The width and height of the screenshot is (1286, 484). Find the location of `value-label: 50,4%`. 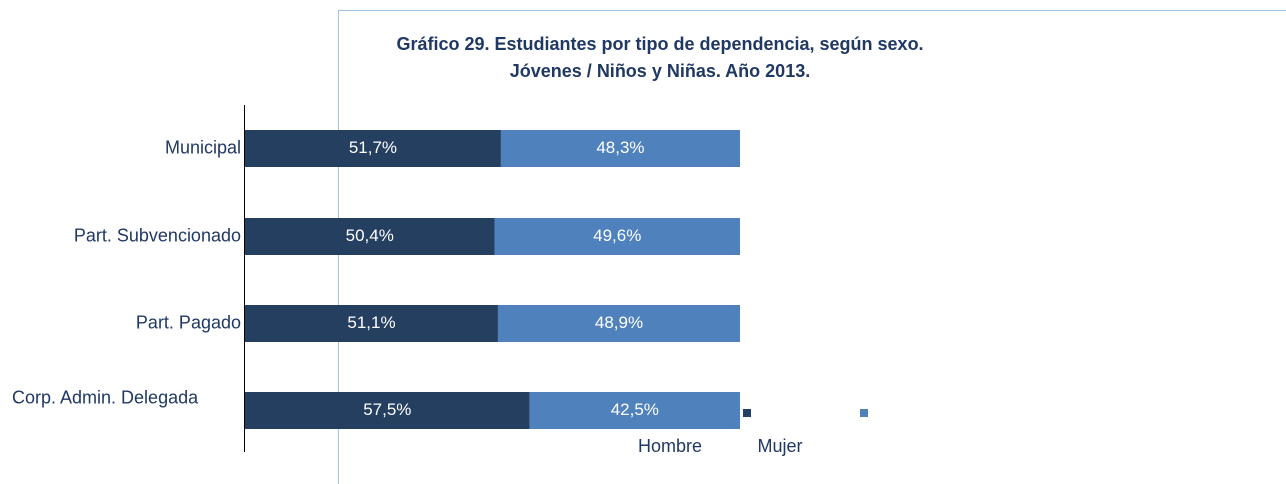

value-label: 50,4% is located at coordinates (370, 235).